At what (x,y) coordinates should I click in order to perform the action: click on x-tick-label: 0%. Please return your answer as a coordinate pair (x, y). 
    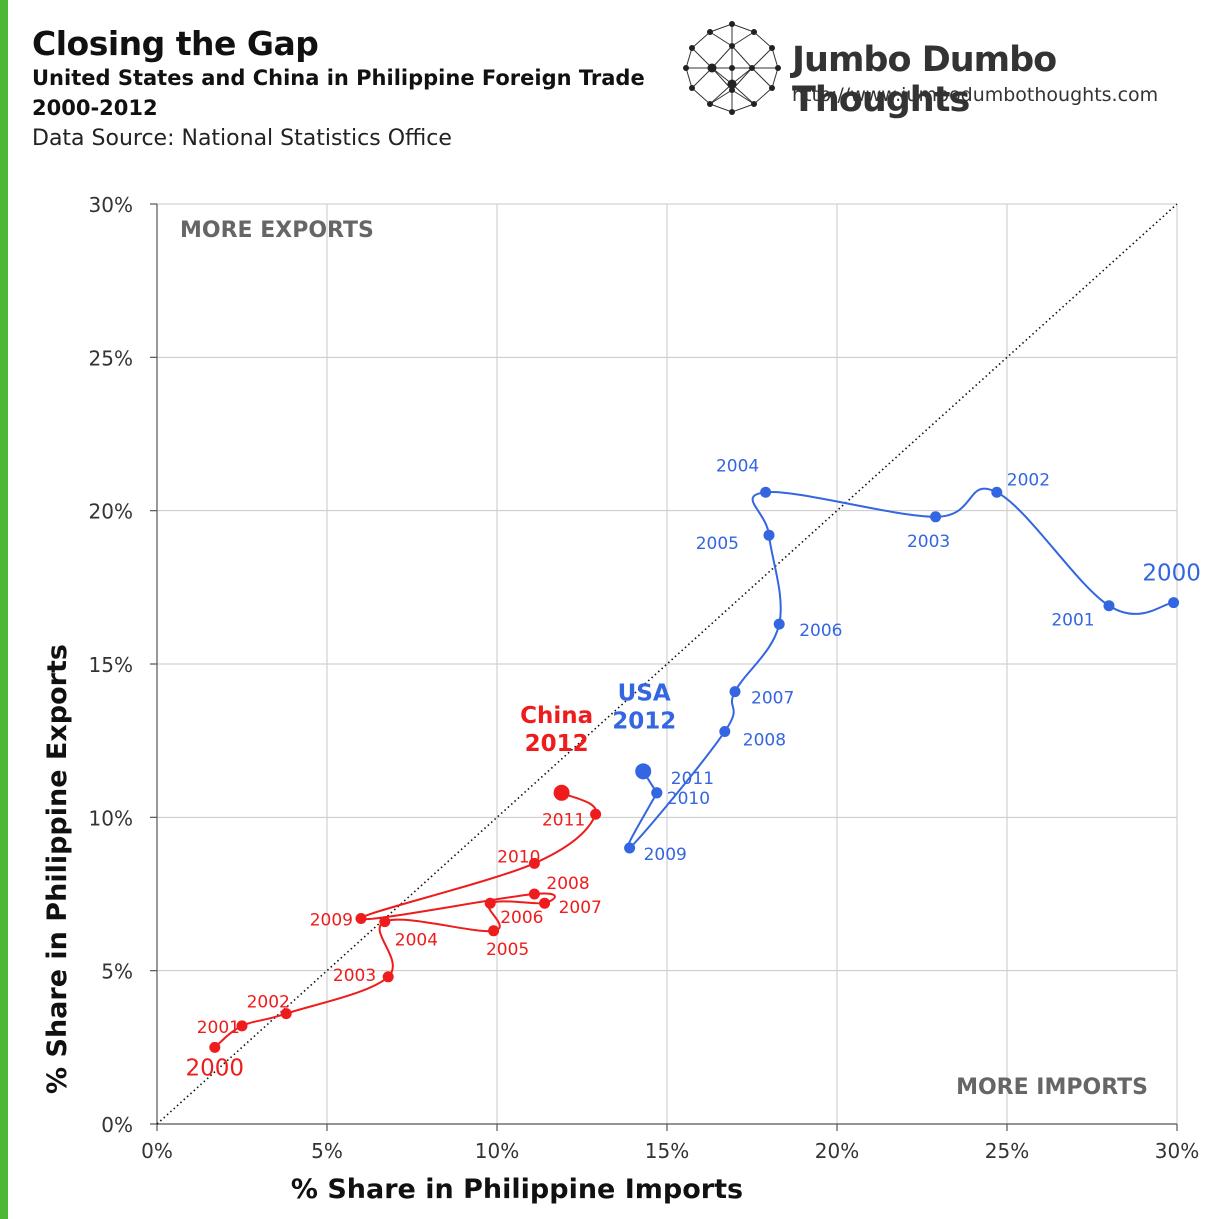
    Looking at the image, I should click on (157, 1151).